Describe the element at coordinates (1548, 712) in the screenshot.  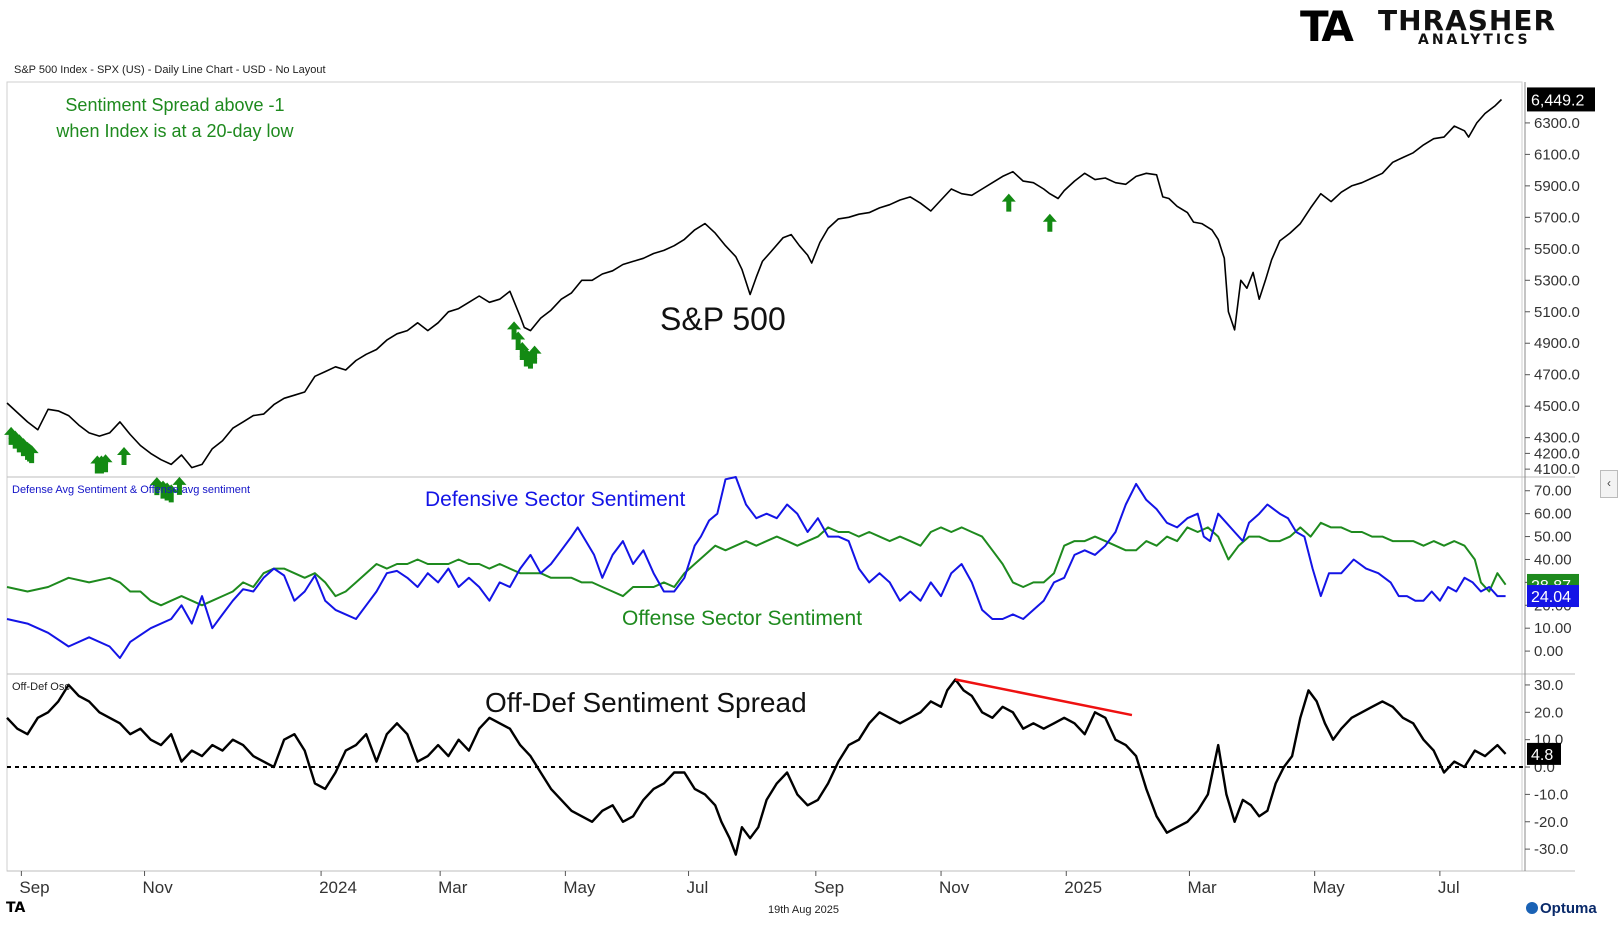
I see `spread-ytick-label: 20.0` at that location.